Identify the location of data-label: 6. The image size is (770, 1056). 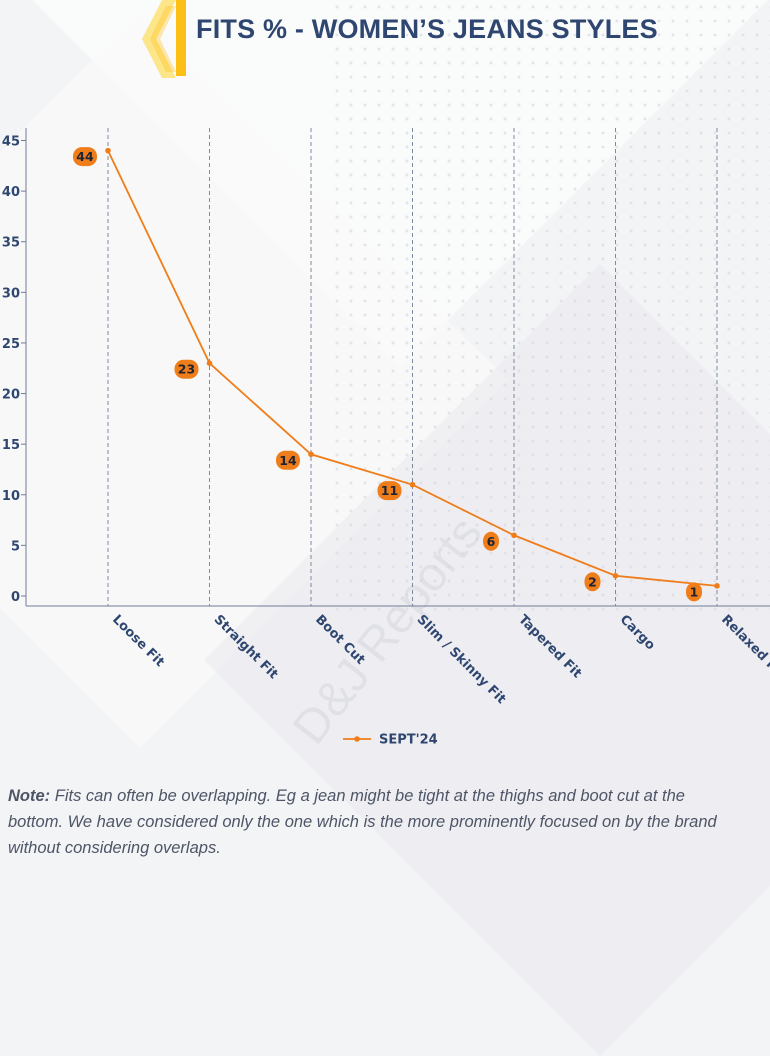
(491, 541).